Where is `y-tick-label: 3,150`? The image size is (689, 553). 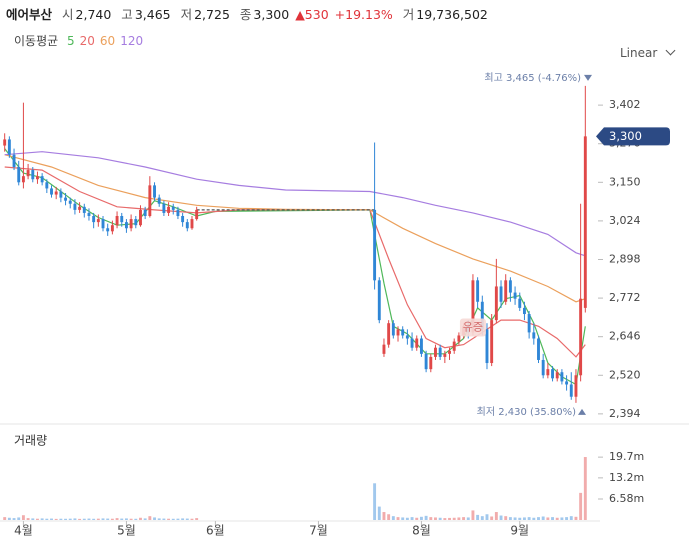
y-tick-label: 3,150 is located at coordinates (625, 181).